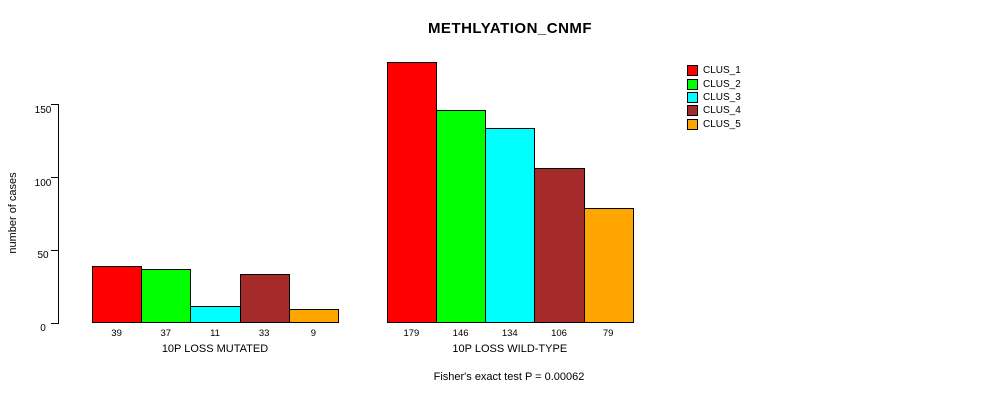 The width and height of the screenshot is (990, 400). Describe the element at coordinates (411, 193) in the screenshot. I see `bar-CLUS_1-group2` at that location.